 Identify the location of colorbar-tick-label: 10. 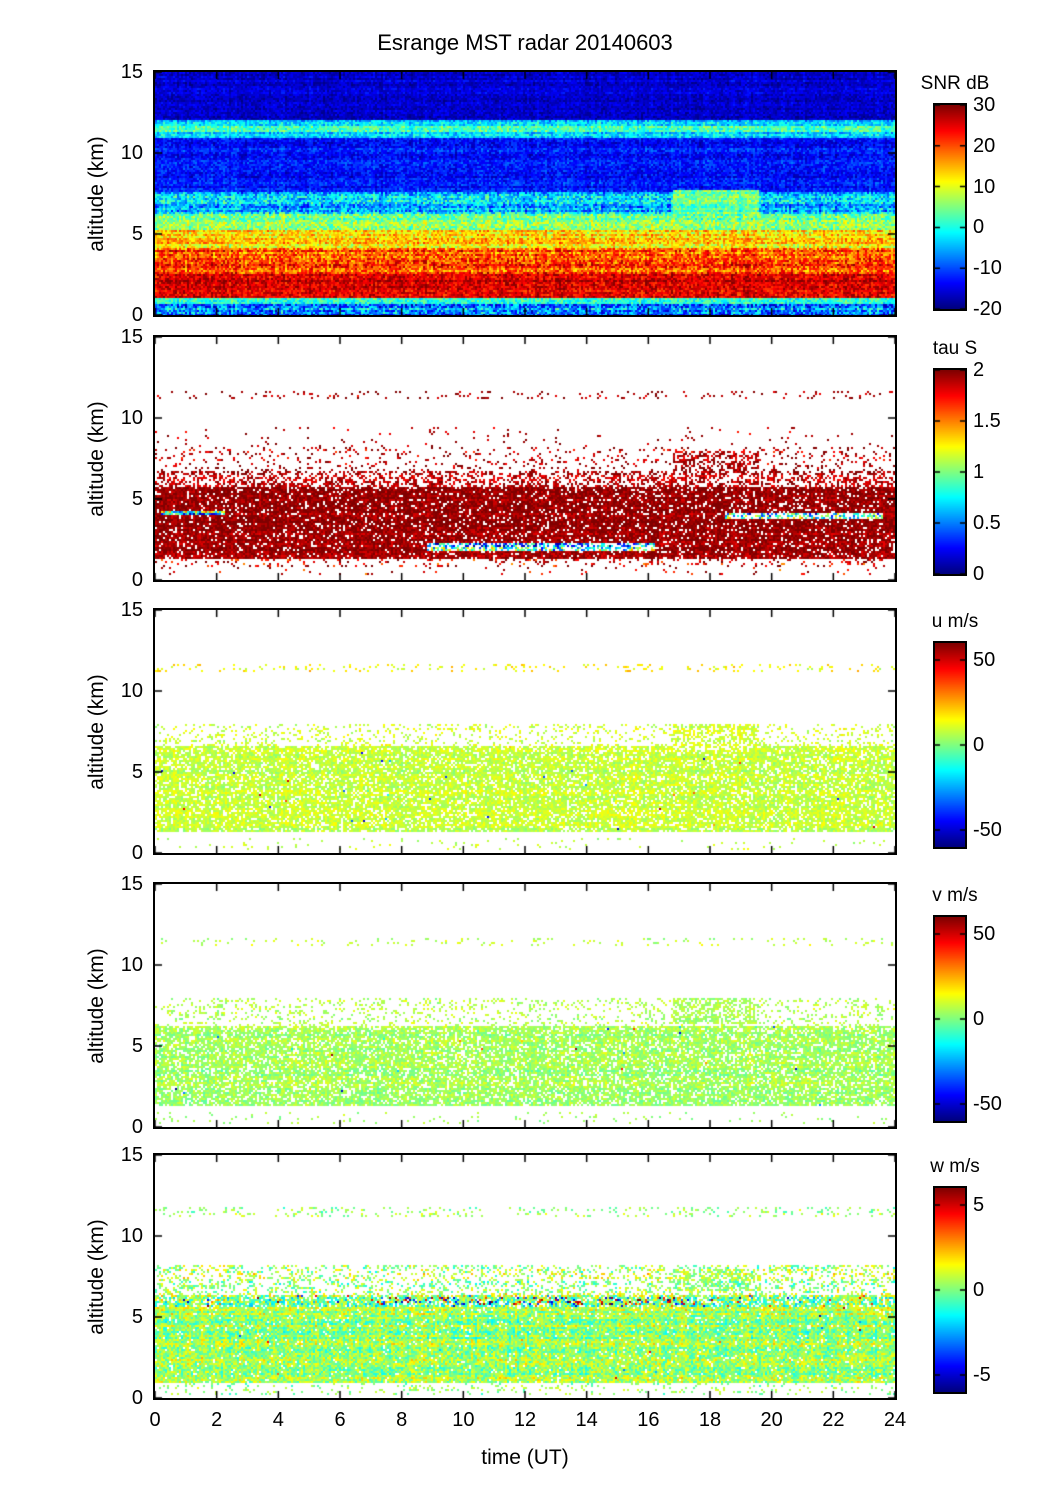
(984, 186).